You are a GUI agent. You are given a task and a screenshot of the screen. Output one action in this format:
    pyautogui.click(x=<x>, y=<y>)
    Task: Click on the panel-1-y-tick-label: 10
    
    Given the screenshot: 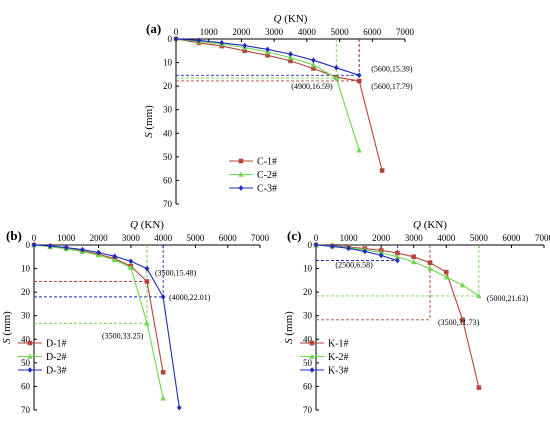 What is the action you would take?
    pyautogui.click(x=168, y=63)
    